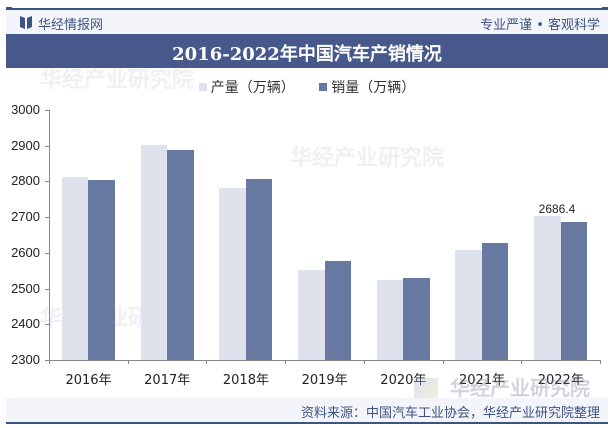 This screenshot has width=614, height=428. What do you see at coordinates (25, 145) in the screenshot?
I see `y-tick-label: 2900` at bounding box center [25, 145].